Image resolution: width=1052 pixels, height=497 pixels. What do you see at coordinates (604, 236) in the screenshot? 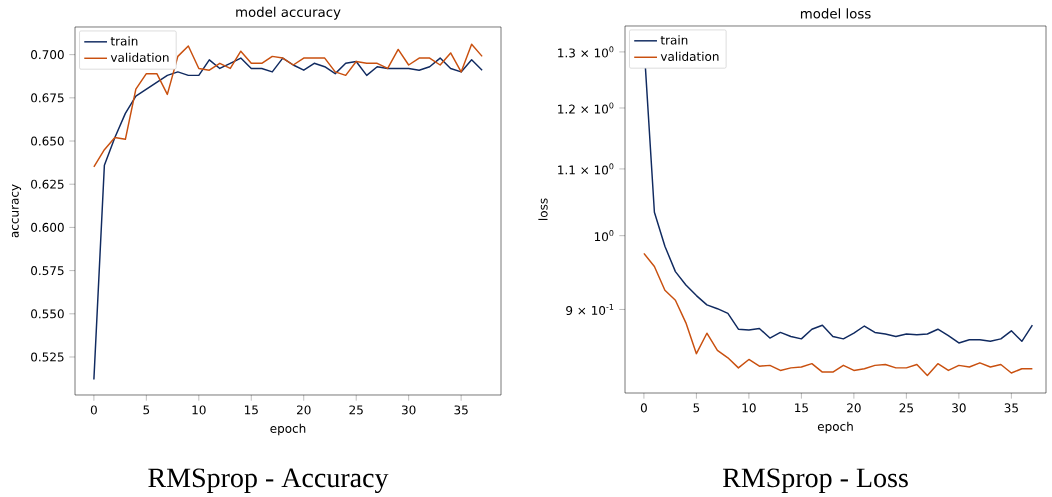
I see `y-tick-label: 10$^{0}$` at bounding box center [604, 236].